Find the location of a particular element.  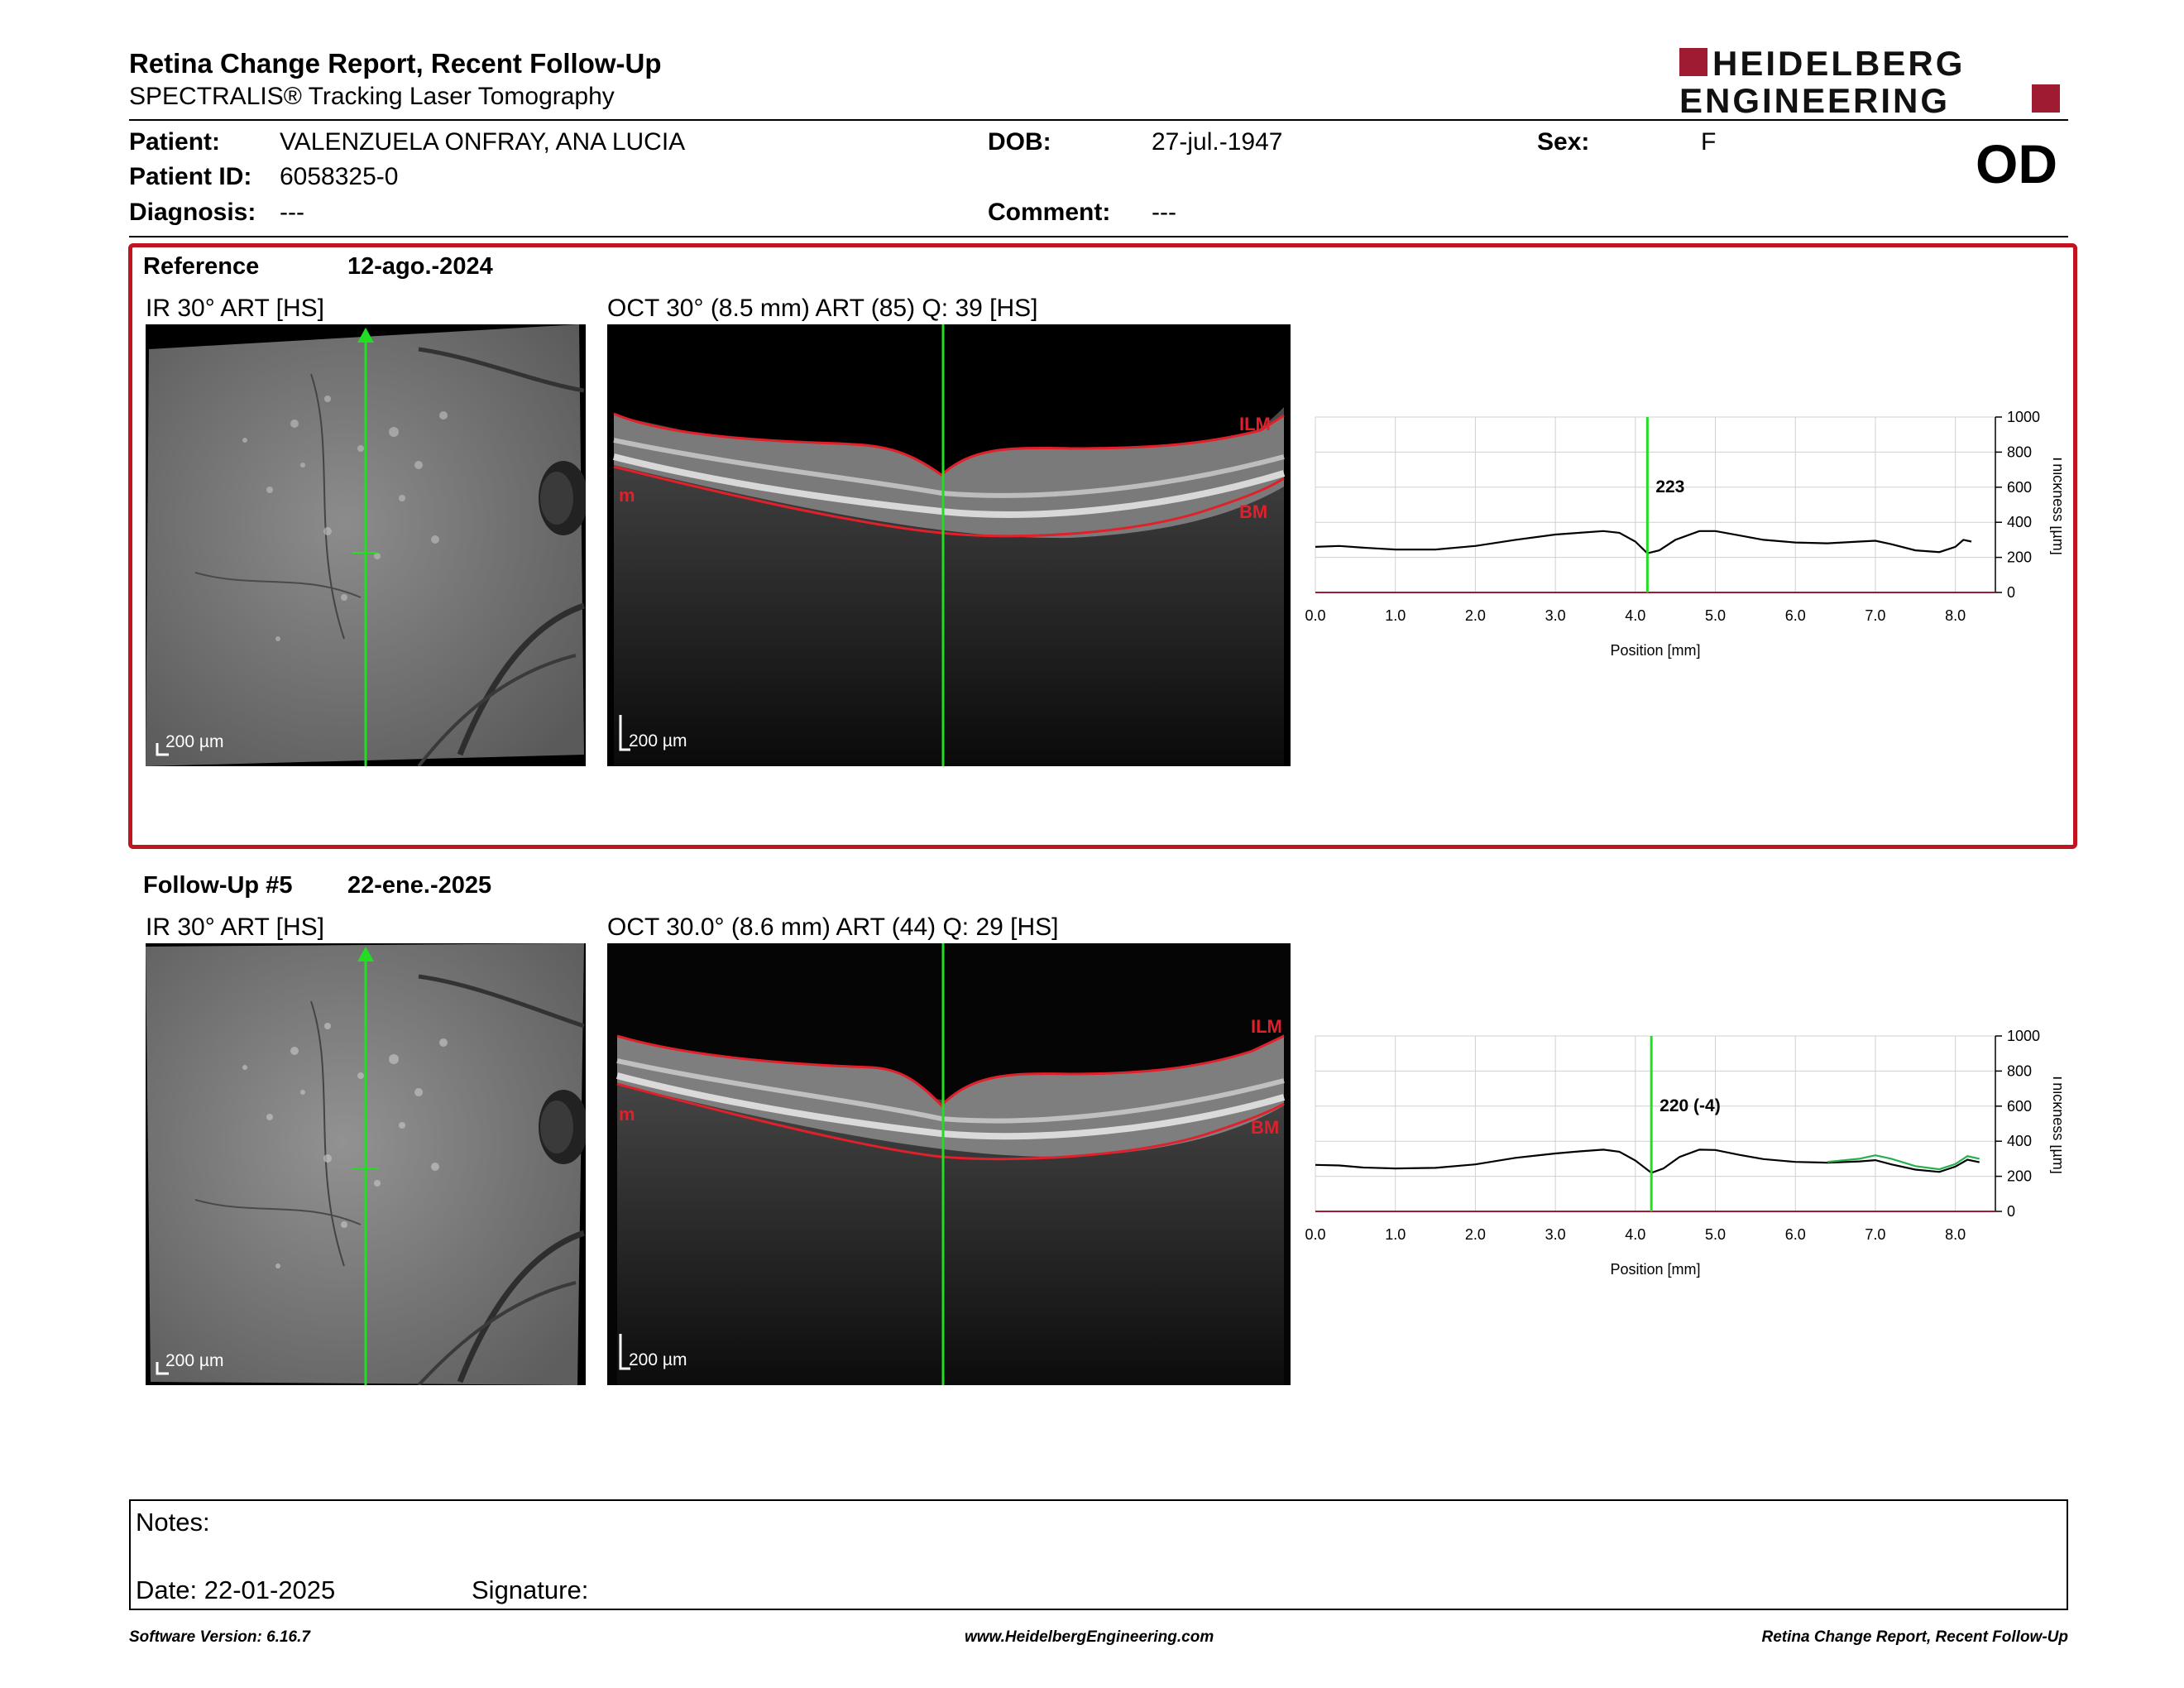

eye-indicator: OD is located at coordinates (2016, 163).